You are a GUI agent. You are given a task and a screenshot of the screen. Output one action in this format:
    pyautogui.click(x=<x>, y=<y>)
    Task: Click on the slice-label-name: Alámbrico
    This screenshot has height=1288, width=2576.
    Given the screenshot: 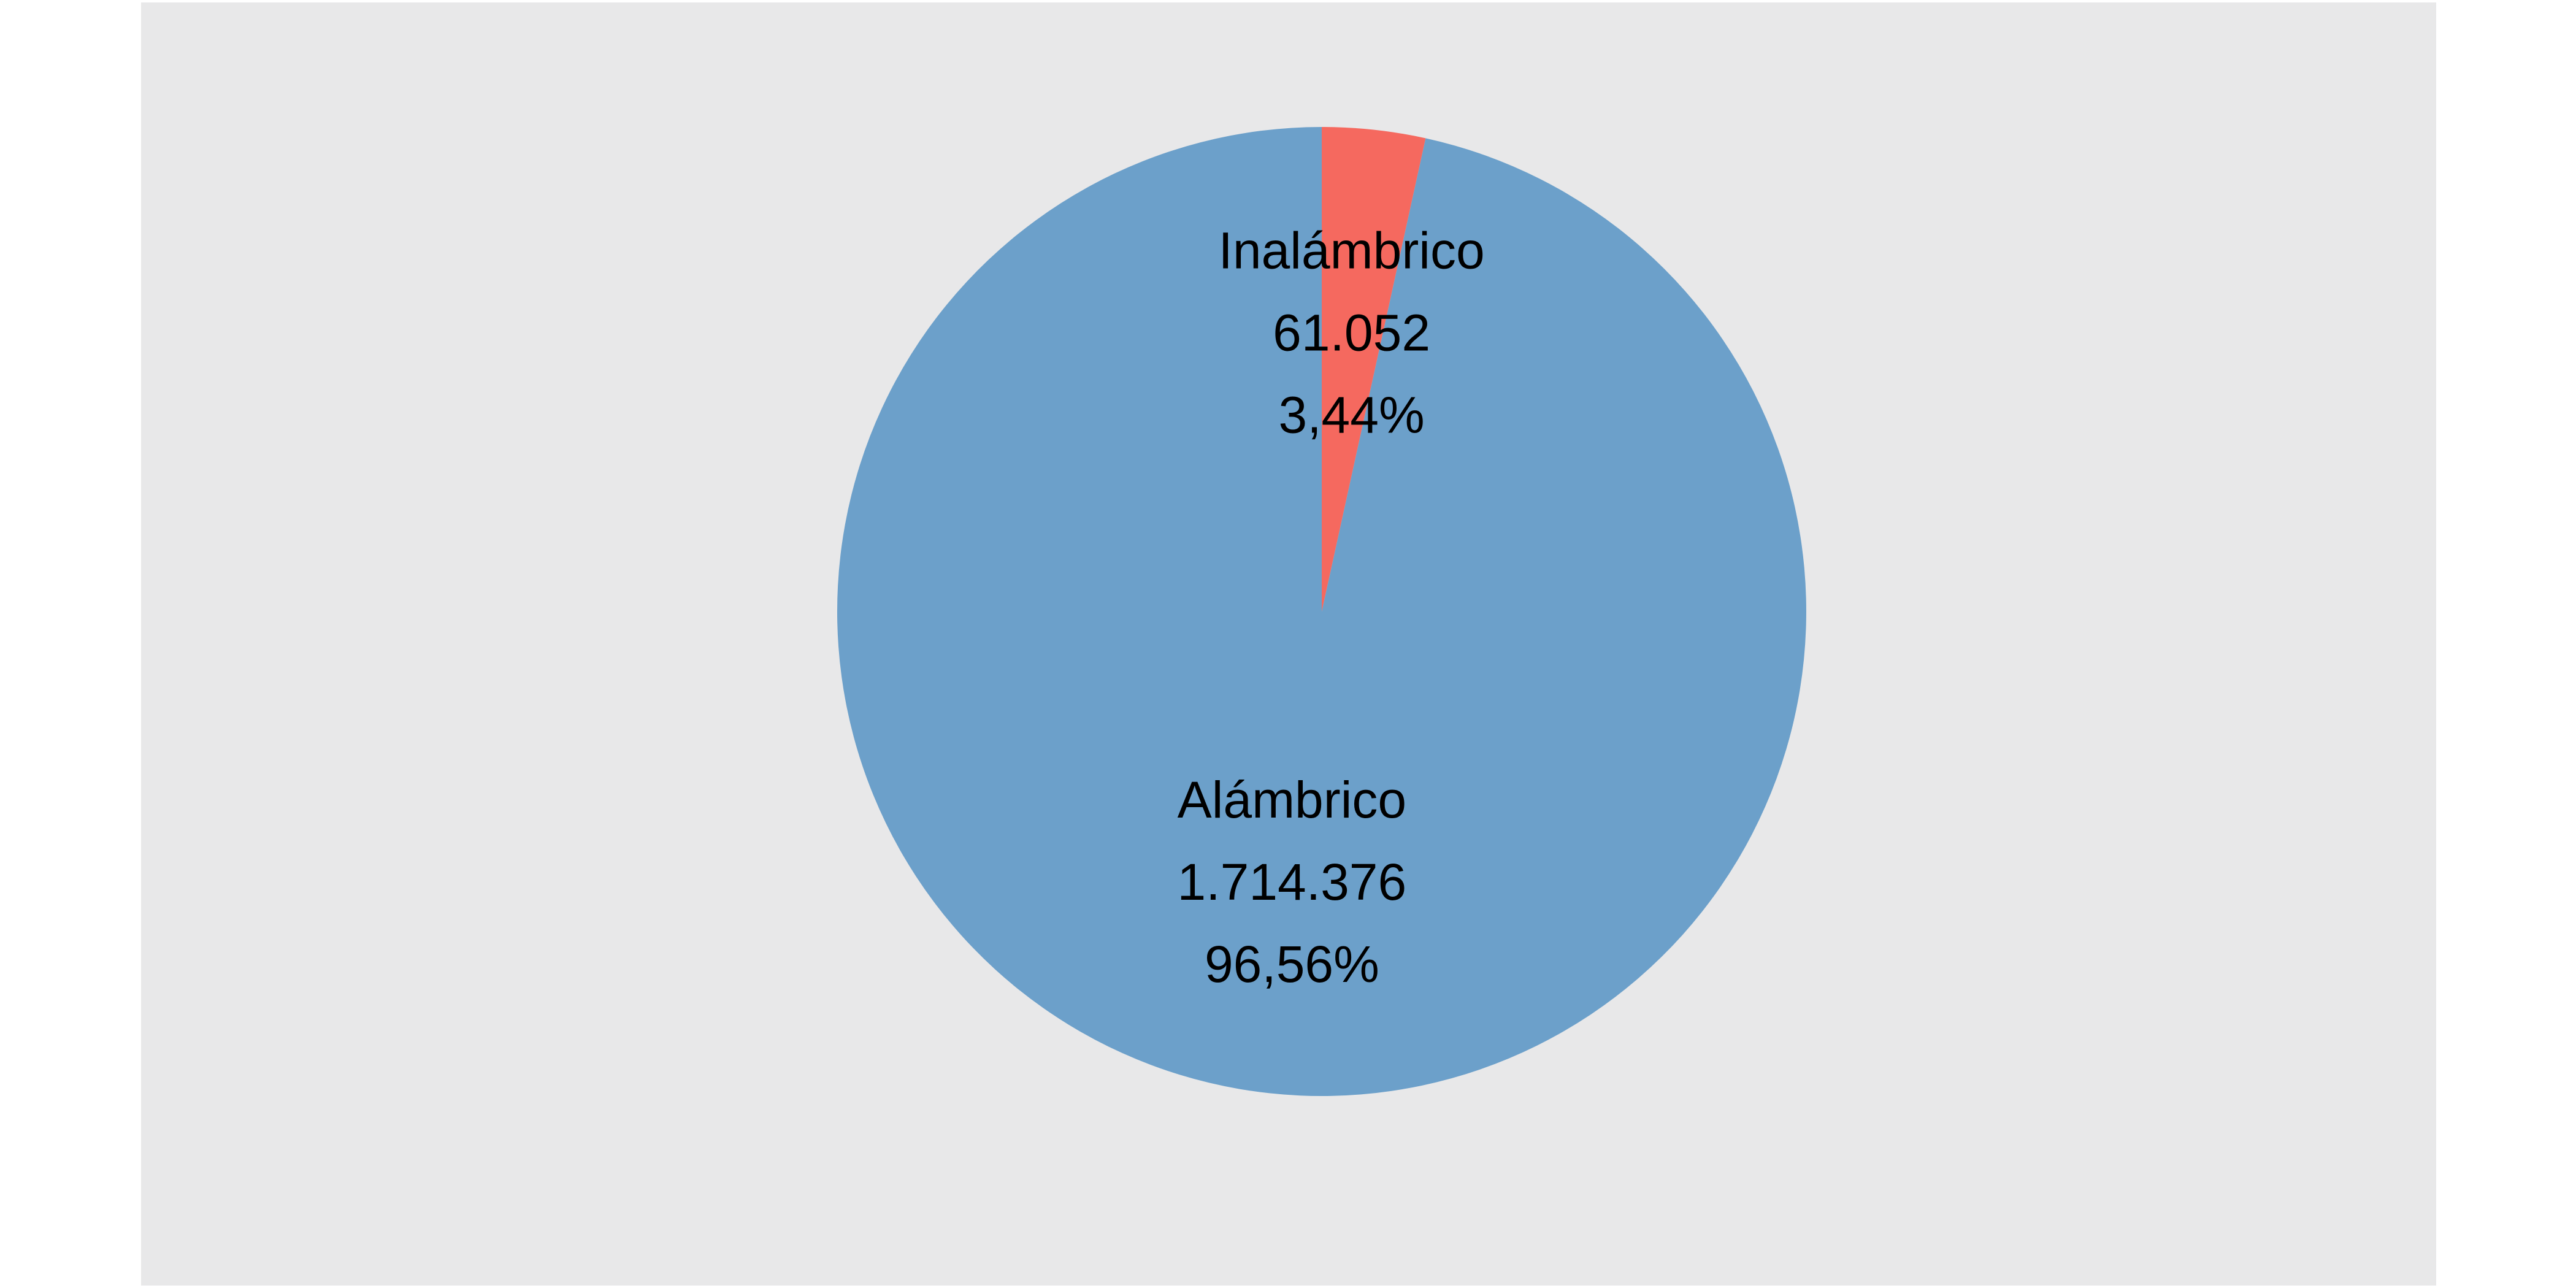 What is the action you would take?
    pyautogui.click(x=1292, y=800)
    